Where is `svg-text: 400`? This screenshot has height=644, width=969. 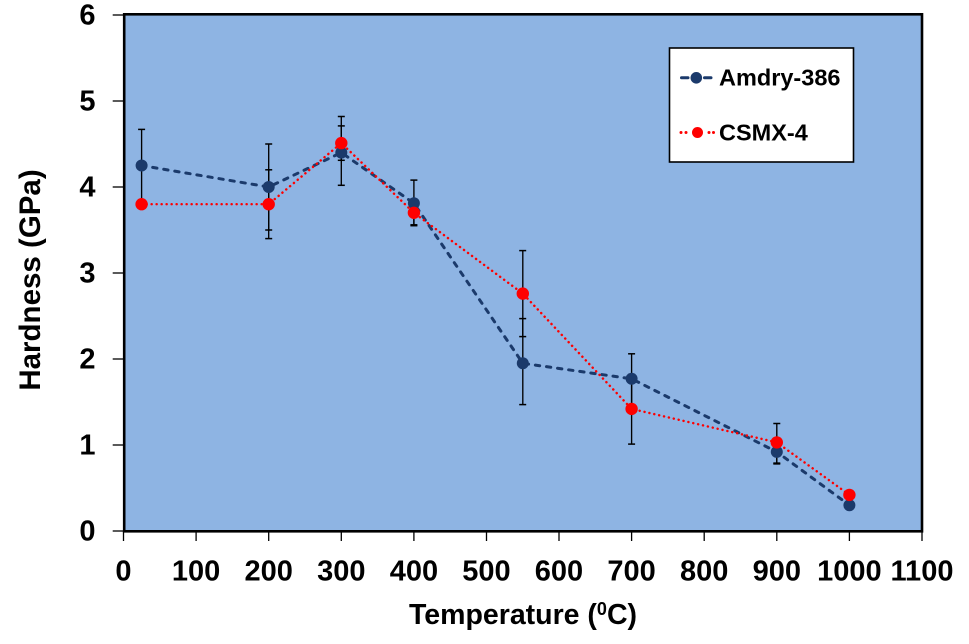 svg-text: 400 is located at coordinates (414, 572).